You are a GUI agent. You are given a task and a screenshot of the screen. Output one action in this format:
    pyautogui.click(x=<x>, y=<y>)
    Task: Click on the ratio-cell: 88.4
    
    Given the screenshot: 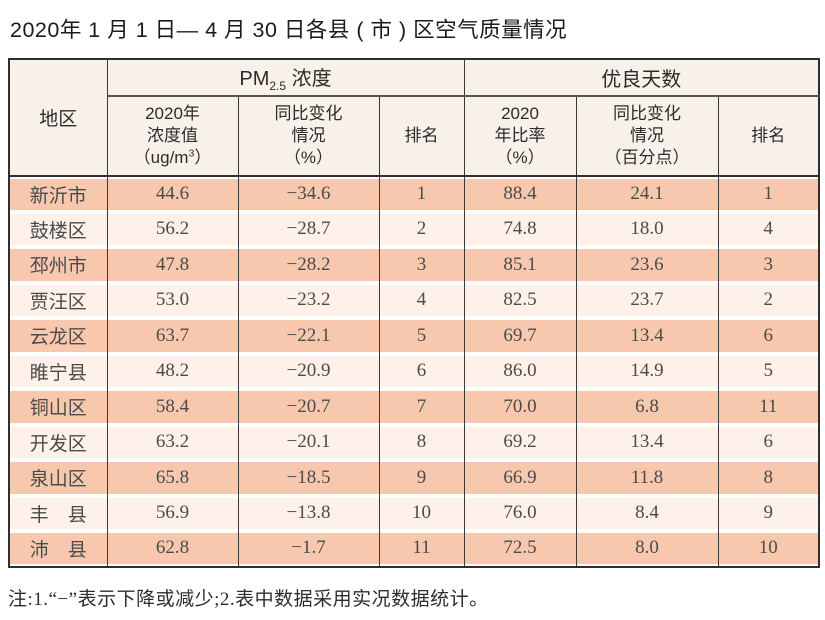 What is the action you would take?
    pyautogui.click(x=520, y=194)
    